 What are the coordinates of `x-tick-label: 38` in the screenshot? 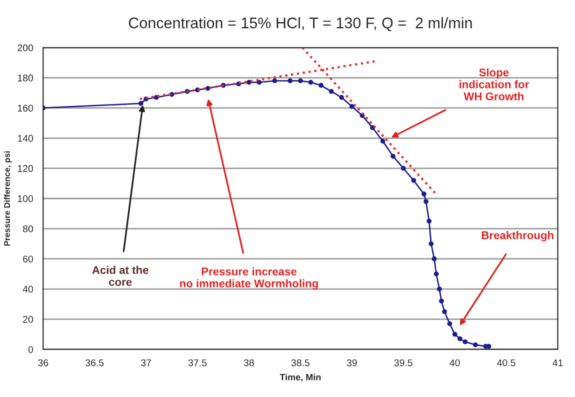 It's located at (249, 362).